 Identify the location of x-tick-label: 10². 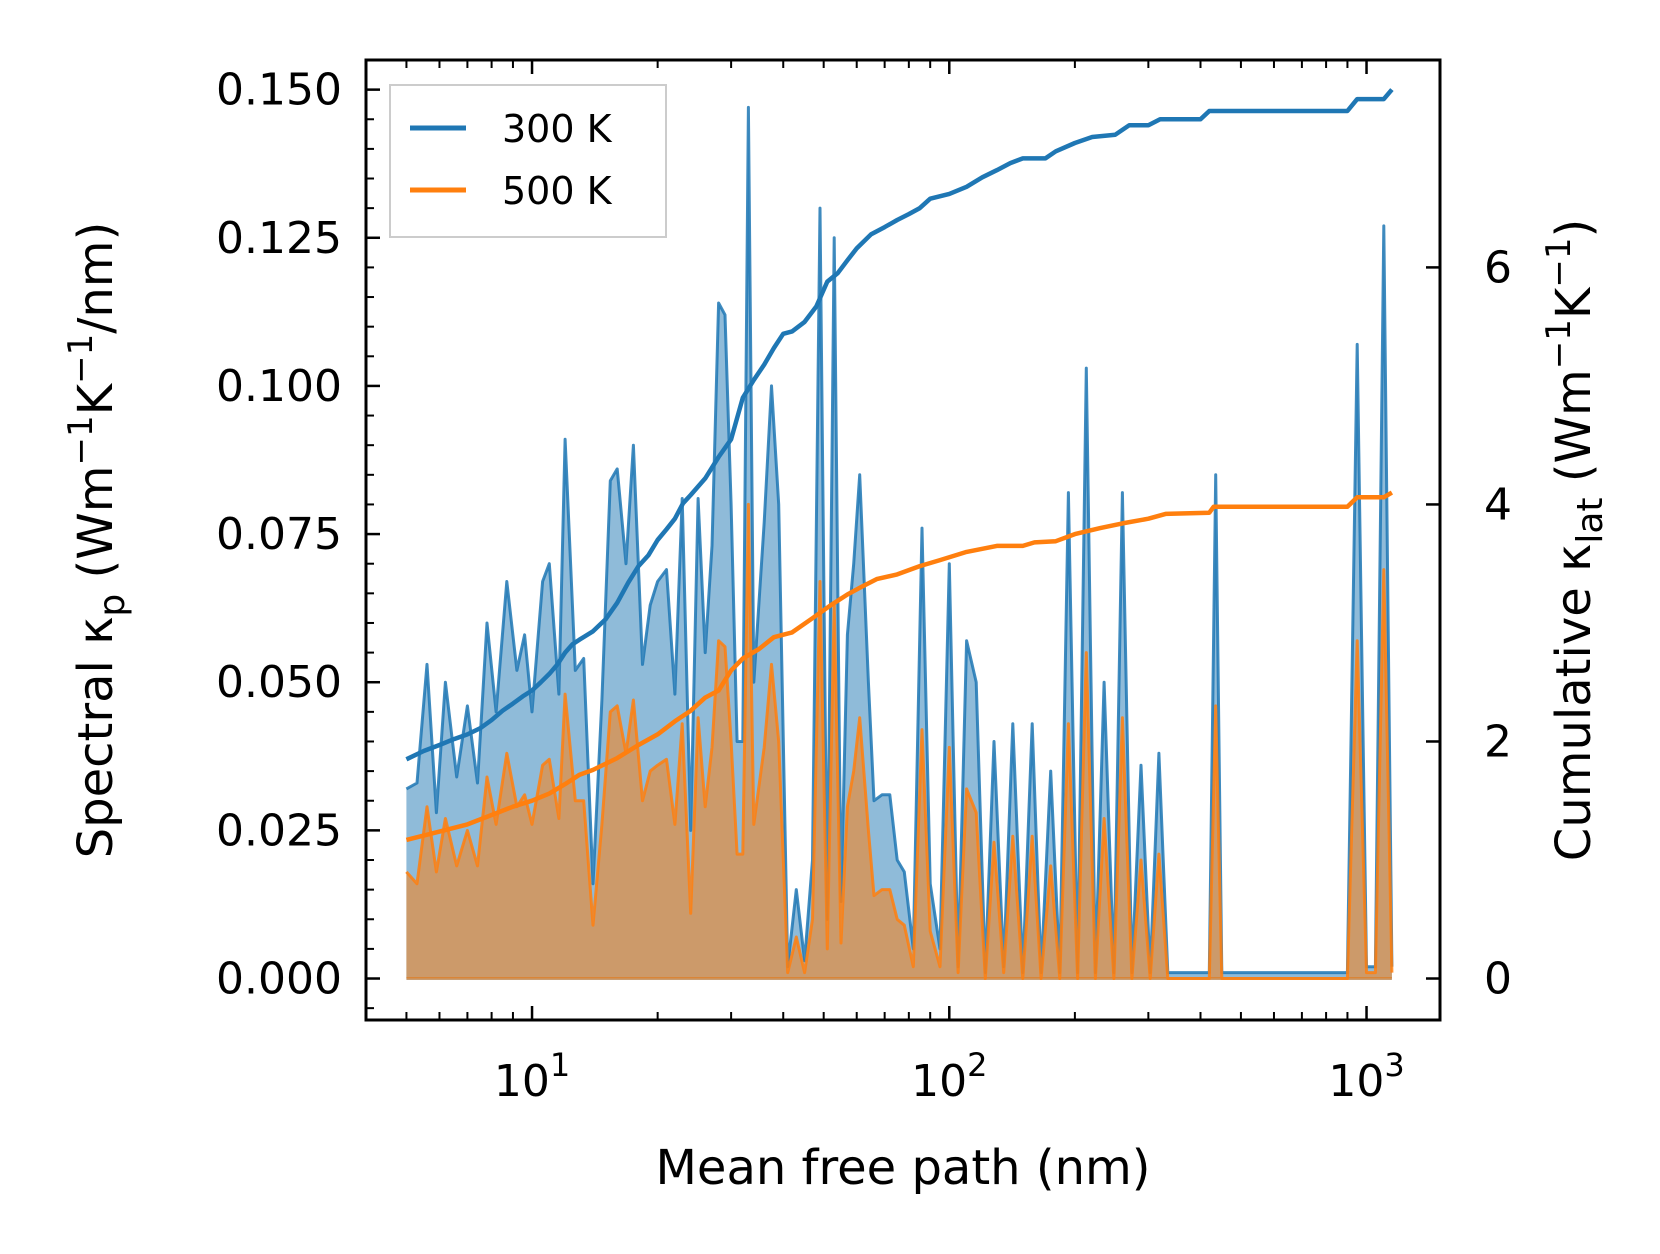
(949, 1076).